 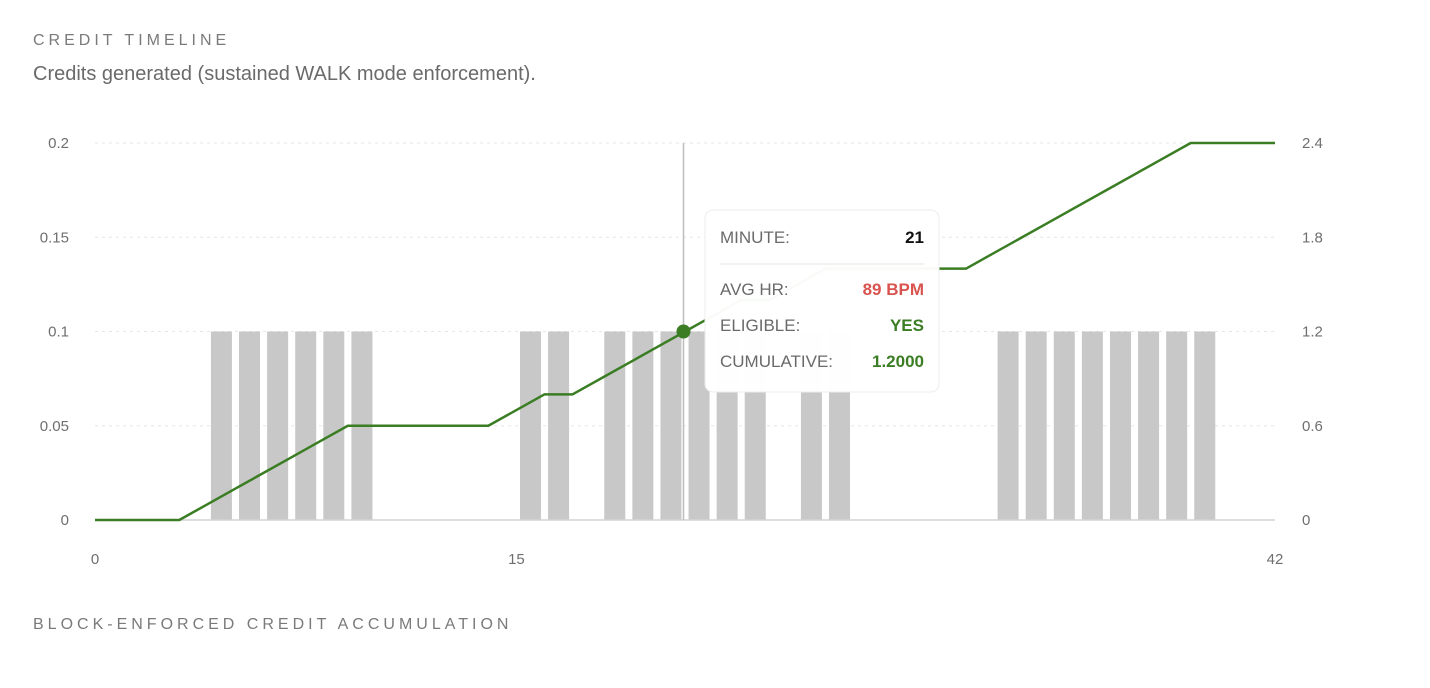 What do you see at coordinates (95, 559) in the screenshot?
I see `x-tick-label: 0` at bounding box center [95, 559].